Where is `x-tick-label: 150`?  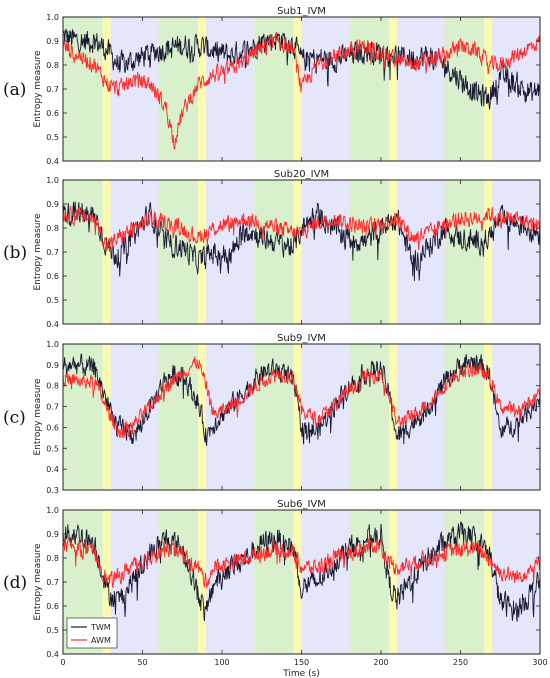
x-tick-label: 150 is located at coordinates (301, 662).